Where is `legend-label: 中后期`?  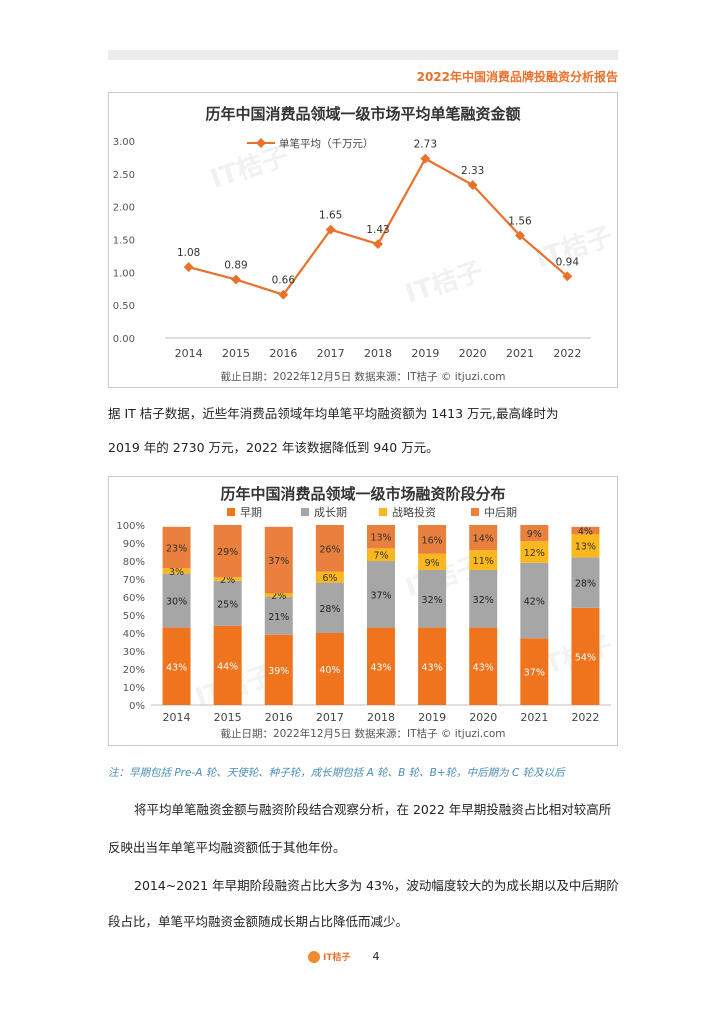 legend-label: 中后期 is located at coordinates (500, 512).